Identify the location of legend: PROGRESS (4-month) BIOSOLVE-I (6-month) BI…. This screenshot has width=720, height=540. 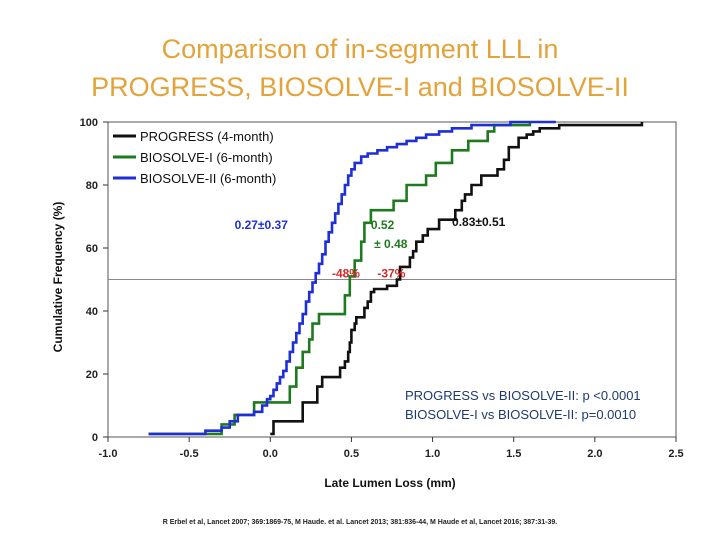
(194, 157).